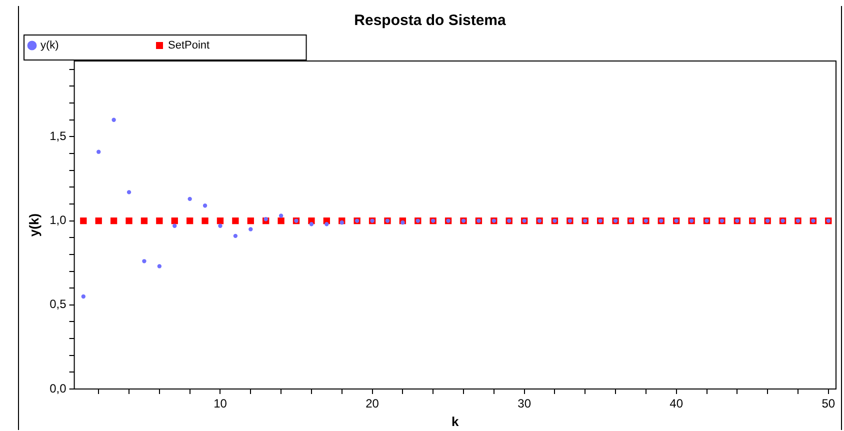  What do you see at coordinates (829, 403) in the screenshot?
I see `x-tick-label: 50` at bounding box center [829, 403].